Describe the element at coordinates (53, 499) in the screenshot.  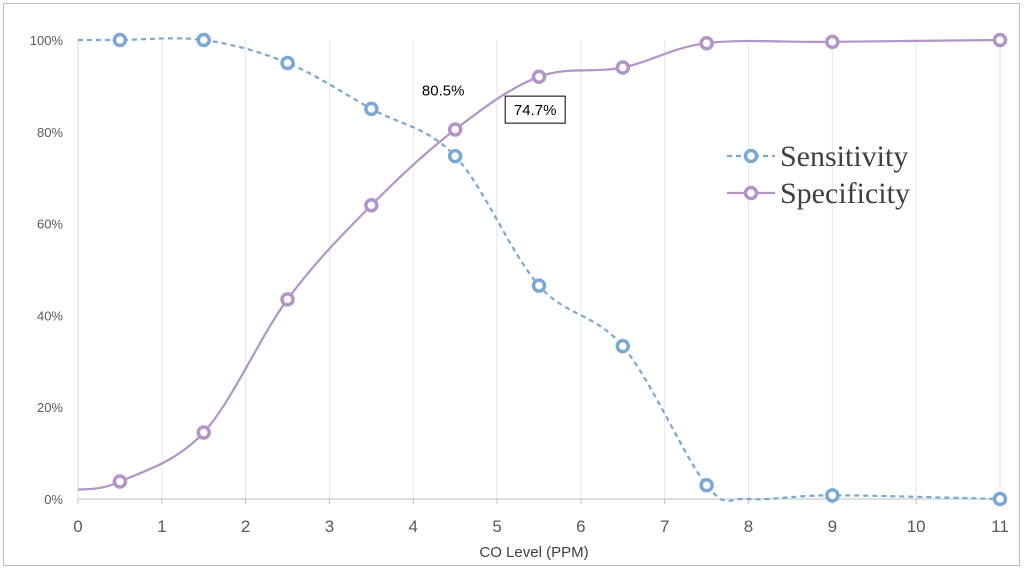
I see `y-tick-label: 0%` at that location.